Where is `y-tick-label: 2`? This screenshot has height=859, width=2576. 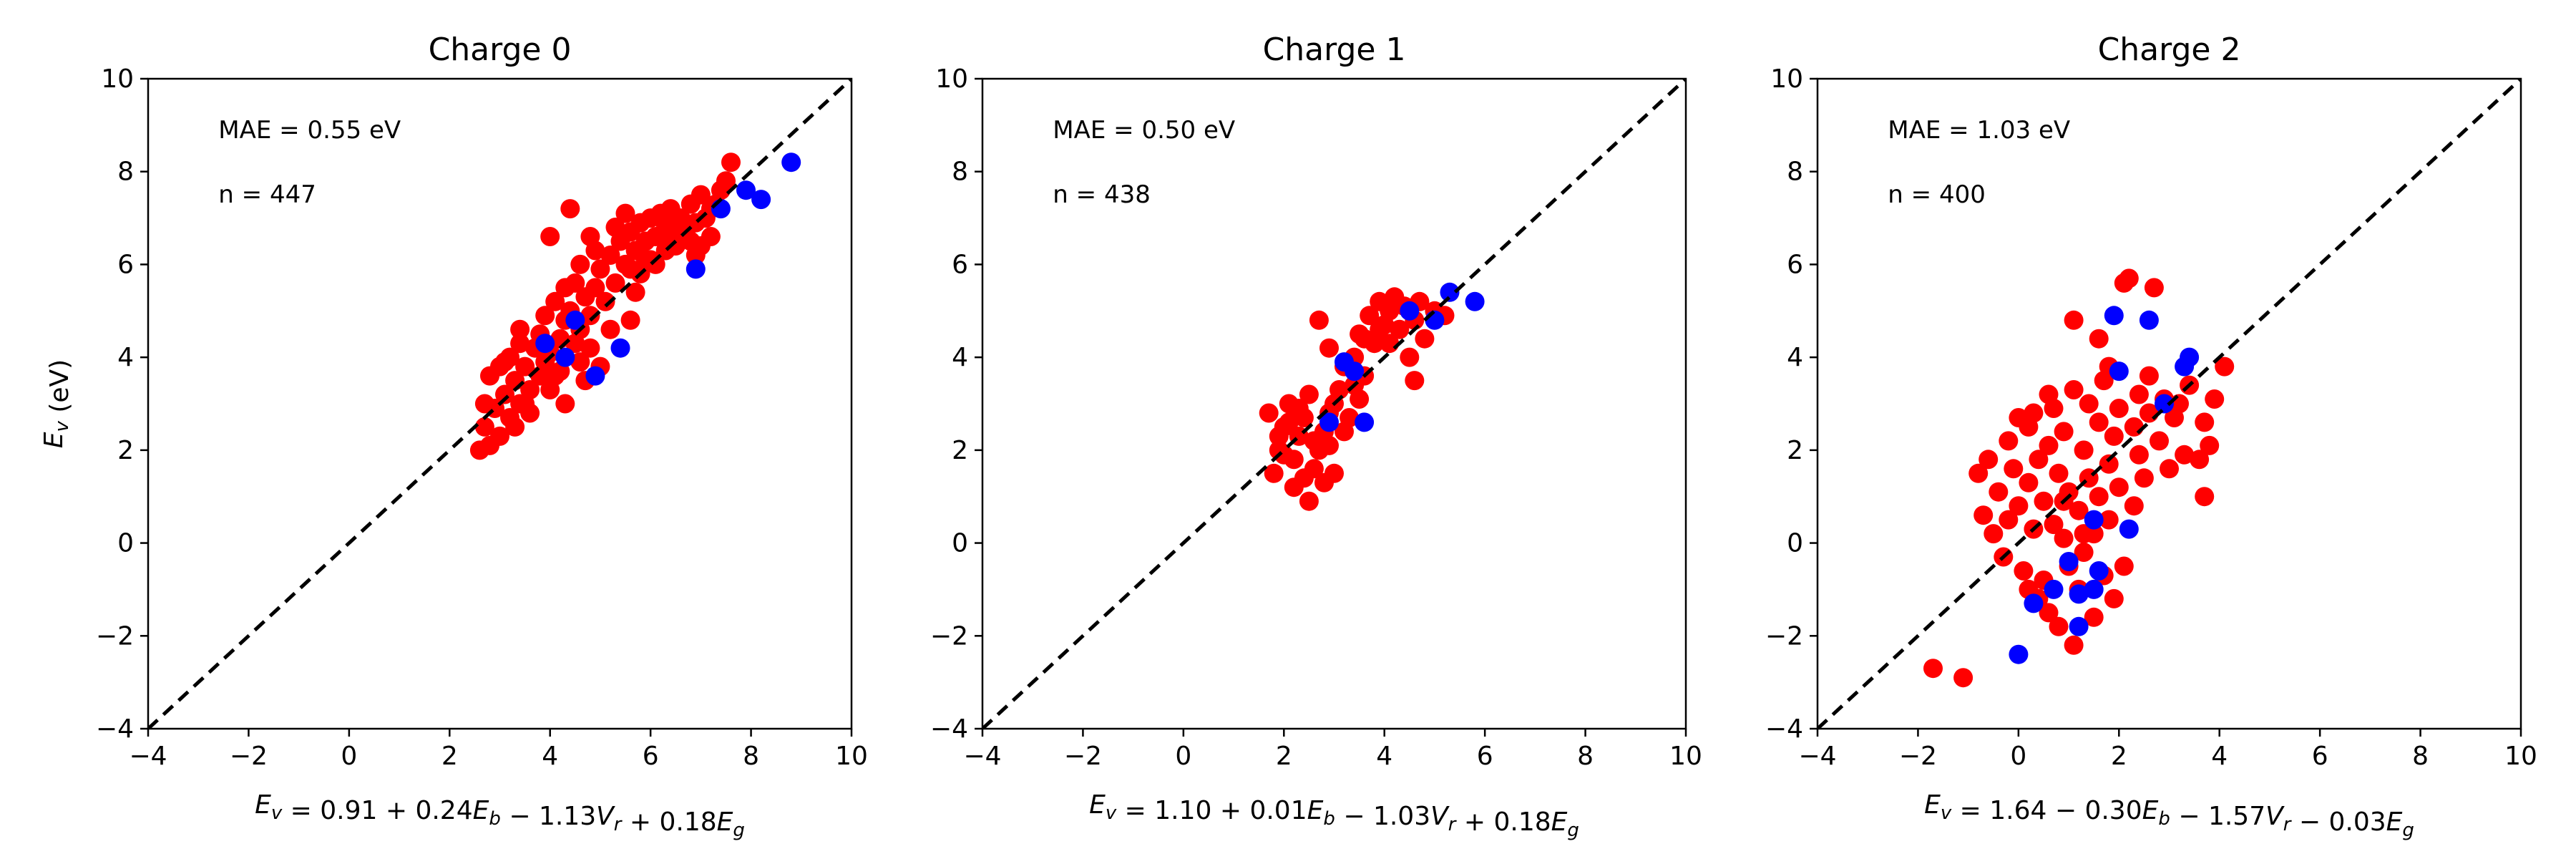
y-tick-label: 2 is located at coordinates (960, 450).